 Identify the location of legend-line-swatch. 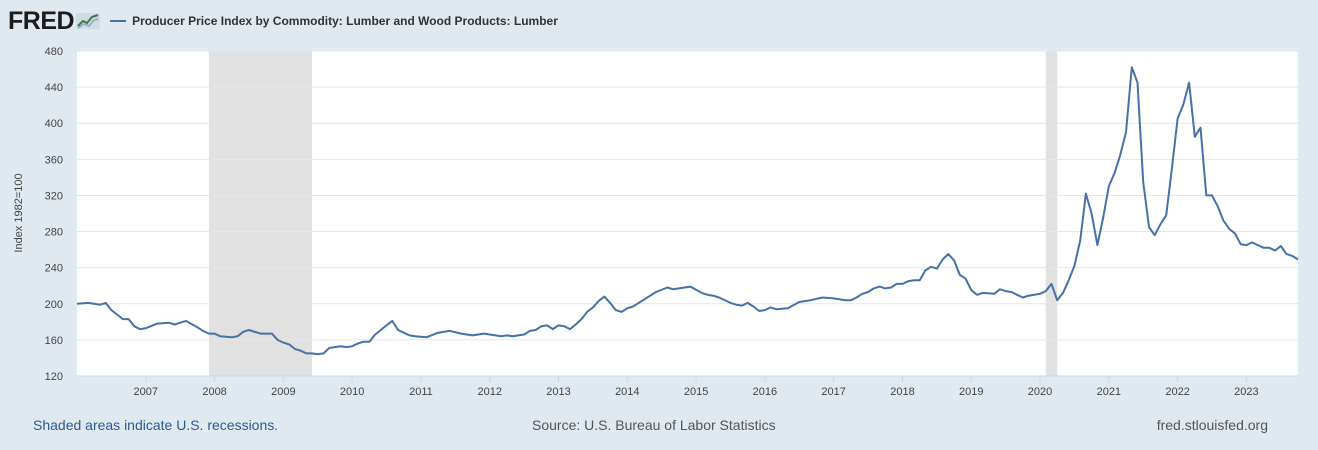
(118, 21).